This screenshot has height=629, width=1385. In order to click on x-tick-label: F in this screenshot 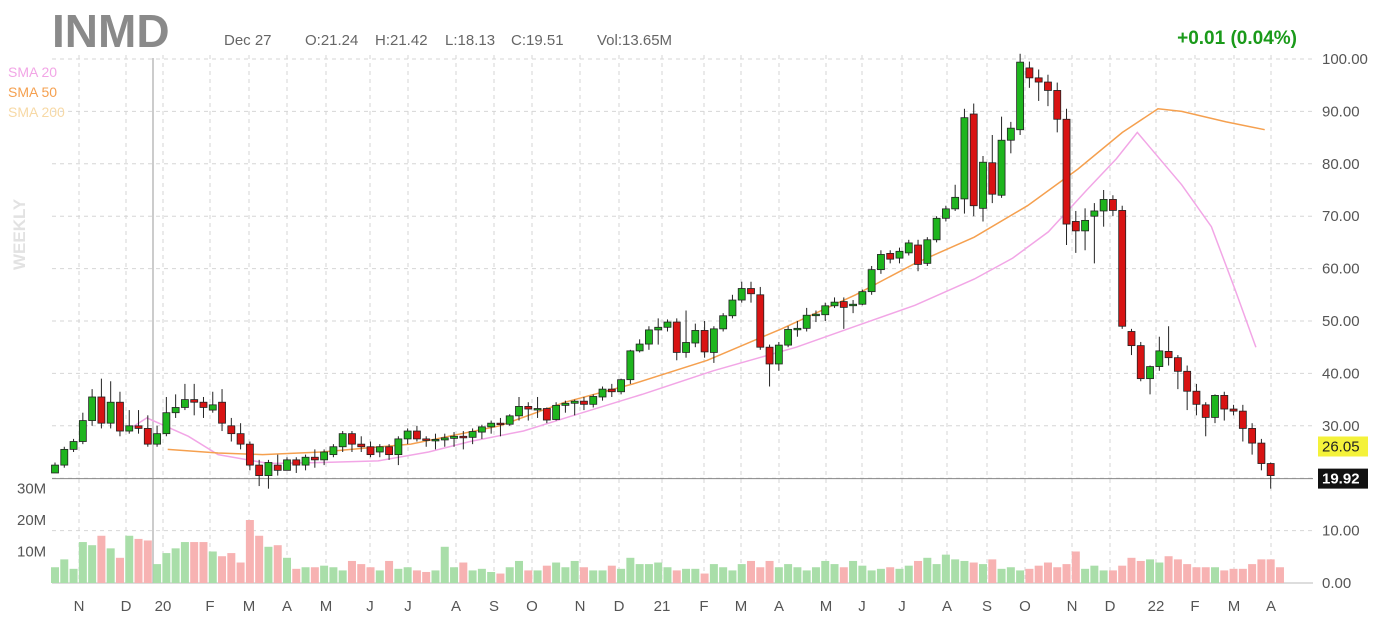, I will do `click(703, 606)`.